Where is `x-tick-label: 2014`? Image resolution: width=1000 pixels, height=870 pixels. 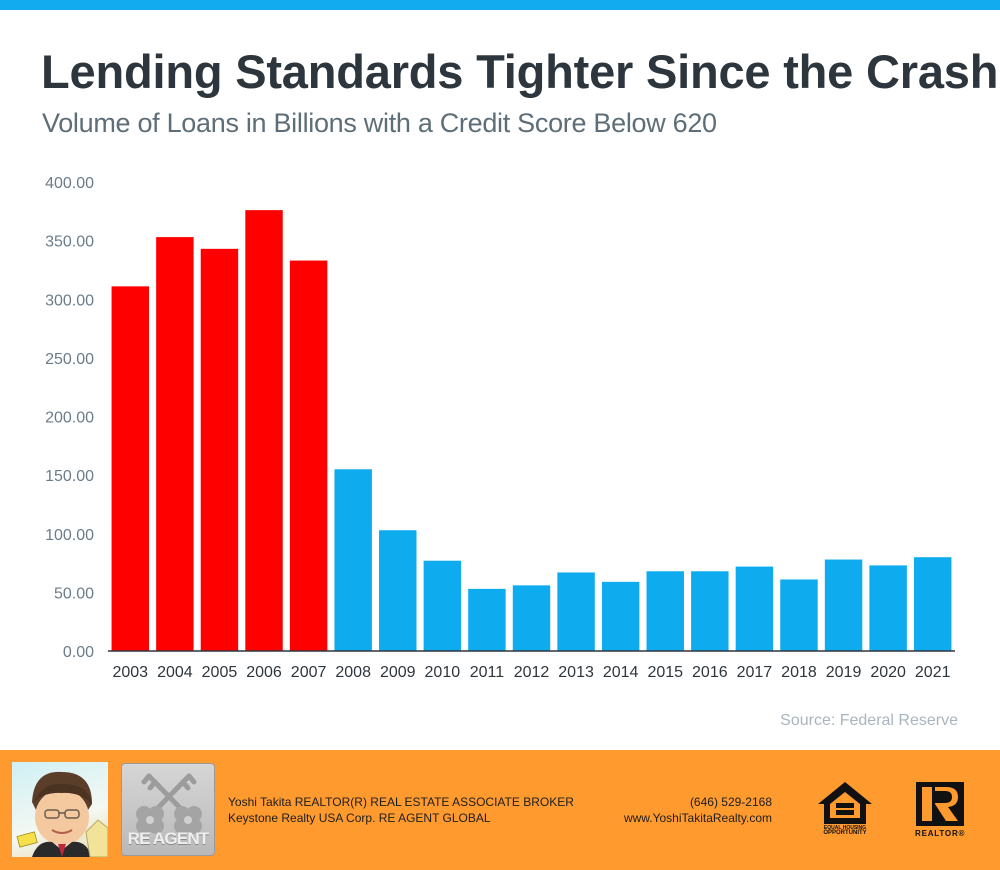 x-tick-label: 2014 is located at coordinates (621, 672).